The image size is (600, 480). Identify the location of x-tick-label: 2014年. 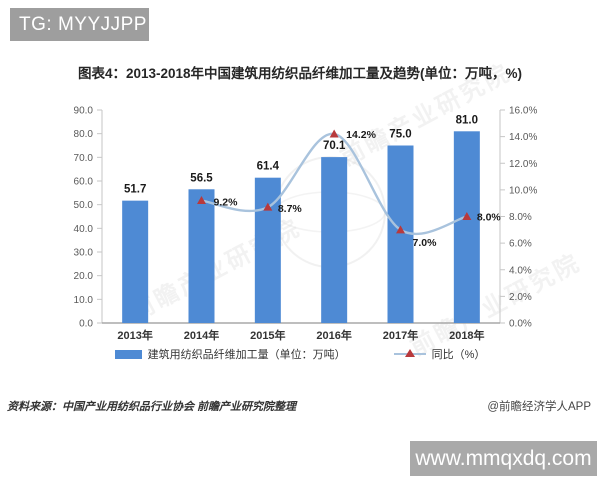
(201, 335).